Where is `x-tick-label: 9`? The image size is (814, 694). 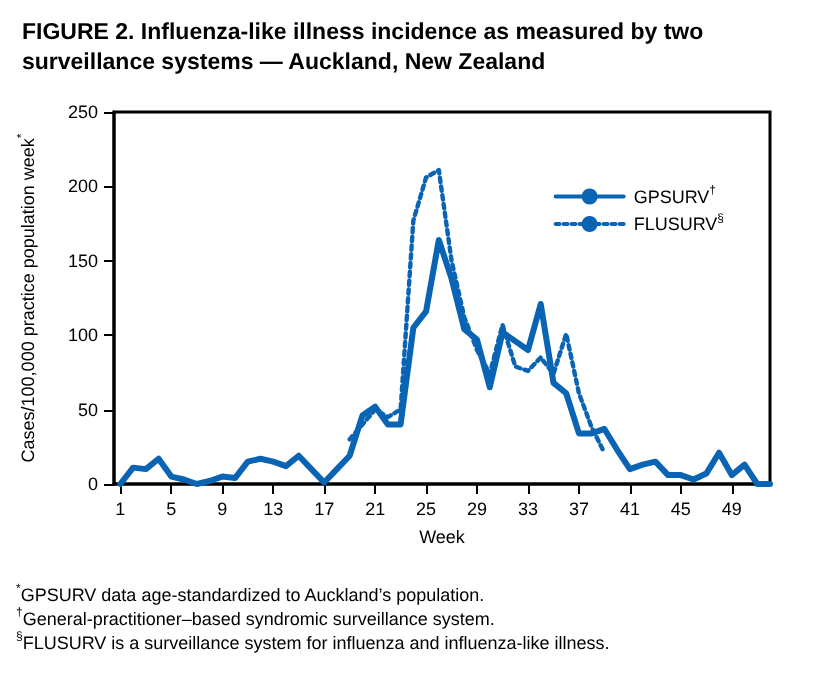 x-tick-label: 9 is located at coordinates (222, 509).